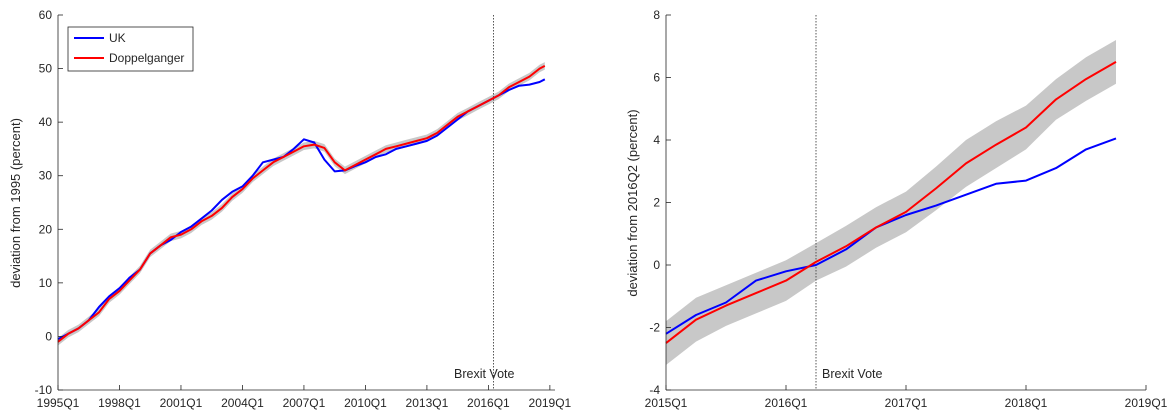  I want to click on left-y-tick-label: 60, so click(46, 15).